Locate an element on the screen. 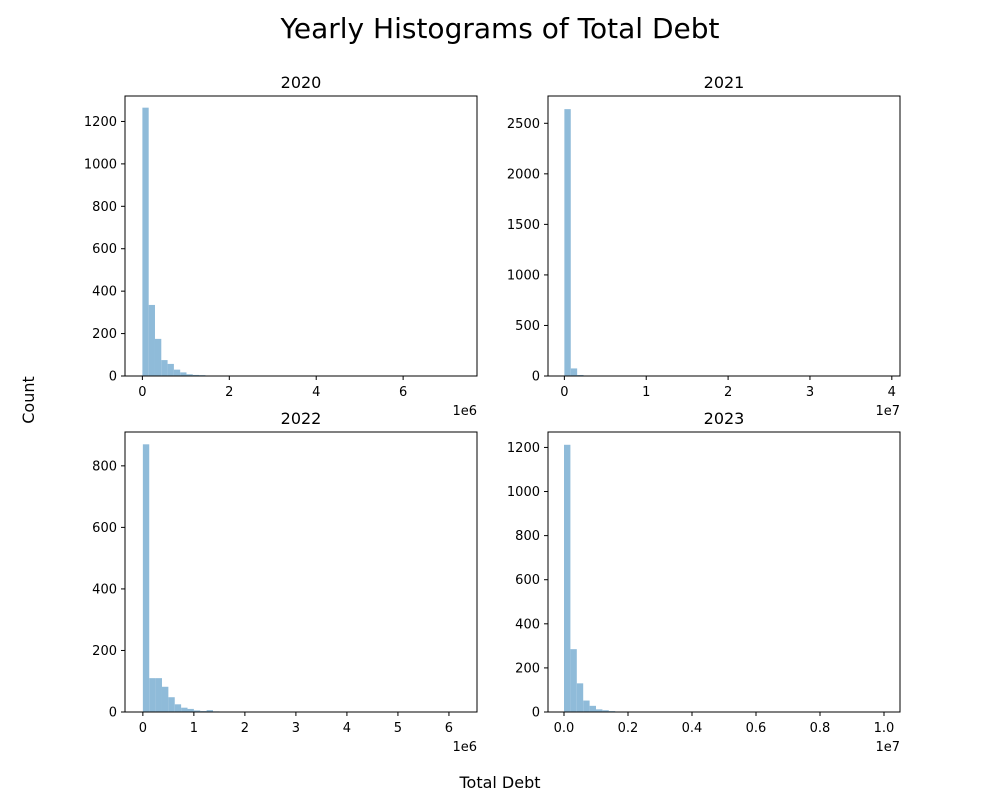  x-offset-label-2020: 1e6 is located at coordinates (464, 411).